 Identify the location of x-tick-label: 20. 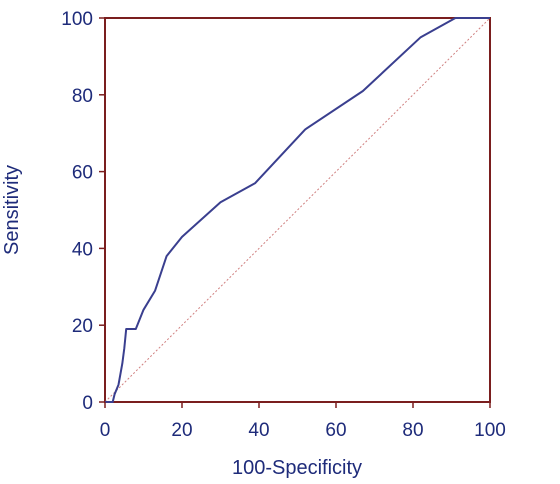
(181, 430).